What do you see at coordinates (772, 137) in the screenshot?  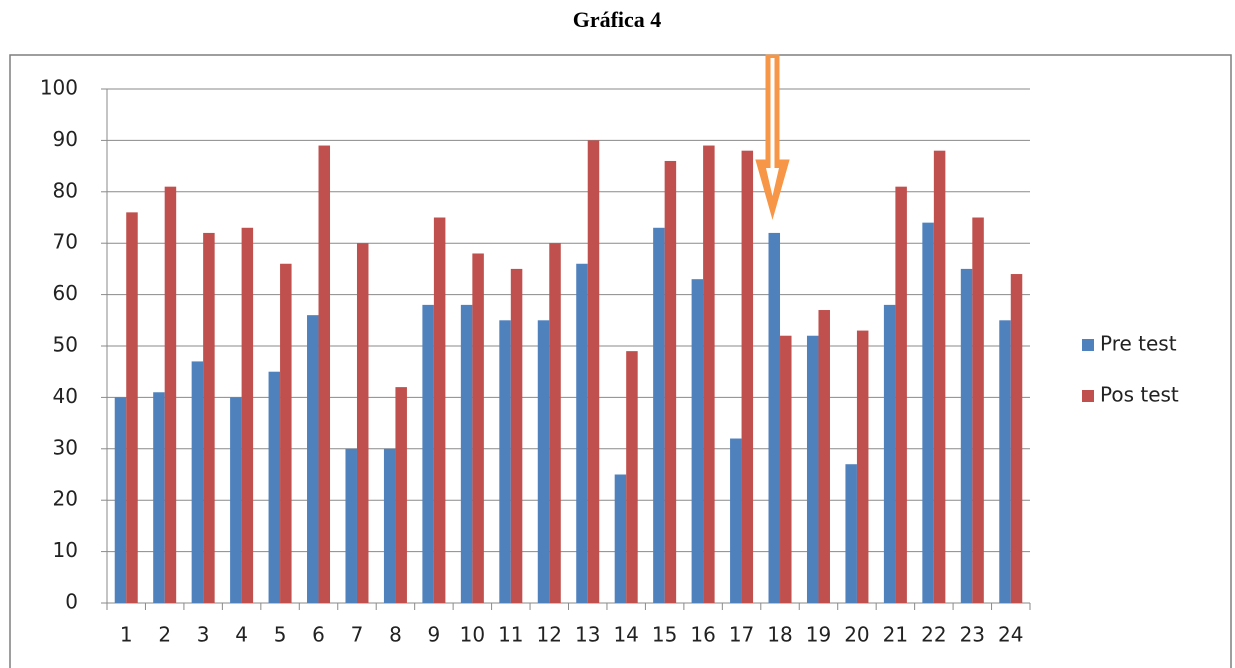 I see `annotation-arrow` at bounding box center [772, 137].